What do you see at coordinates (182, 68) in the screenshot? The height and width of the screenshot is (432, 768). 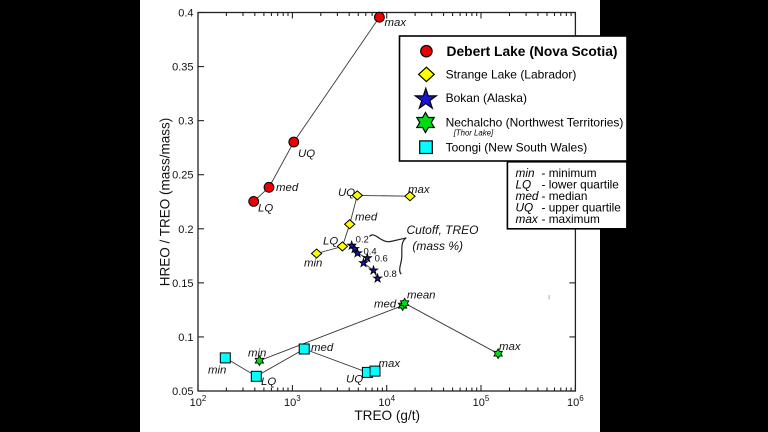 I see `svg-text: 0.35` at bounding box center [182, 68].